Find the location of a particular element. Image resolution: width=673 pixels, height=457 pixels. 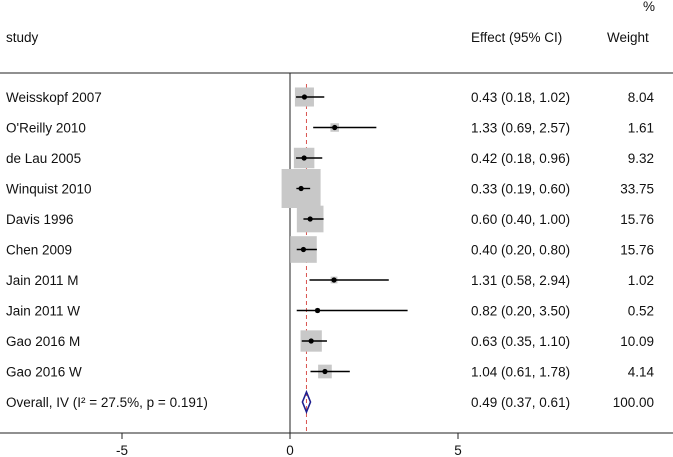

study-column-header: study is located at coordinates (22, 37).